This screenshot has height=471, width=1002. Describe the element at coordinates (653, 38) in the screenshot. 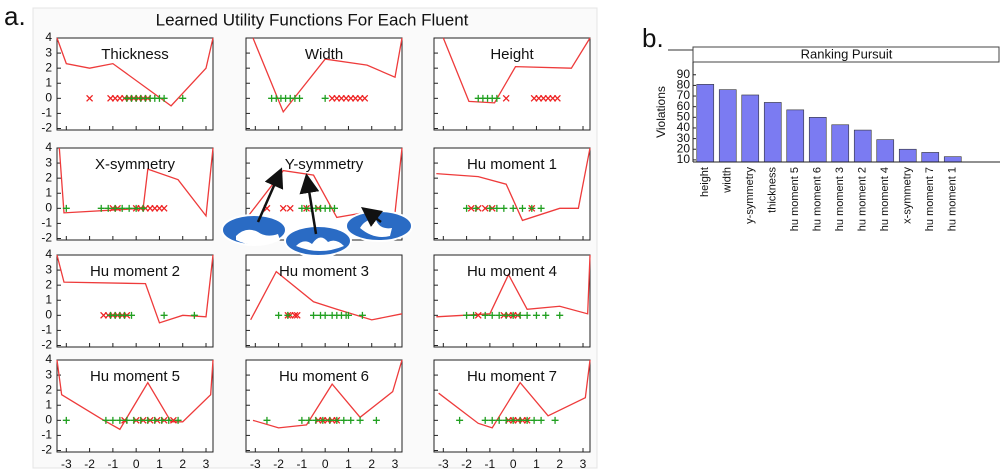

I see `panel-label: b.` at that location.